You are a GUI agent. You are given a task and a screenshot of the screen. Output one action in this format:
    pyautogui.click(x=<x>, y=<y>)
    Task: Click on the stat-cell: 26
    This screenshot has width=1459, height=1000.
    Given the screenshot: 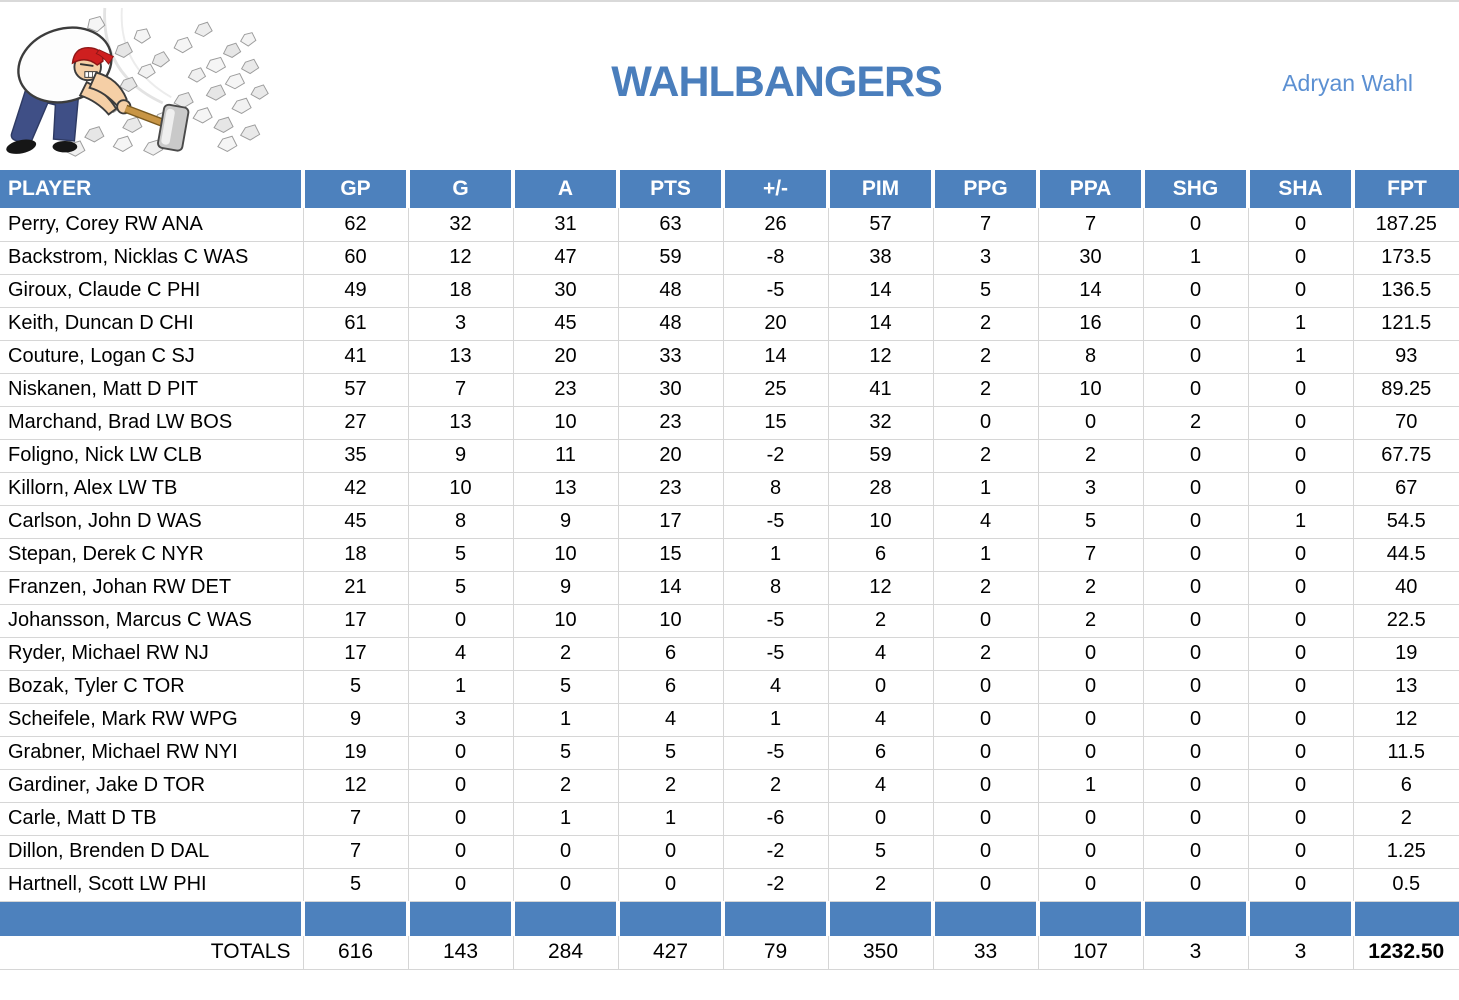 What is the action you would take?
    pyautogui.click(x=775, y=225)
    